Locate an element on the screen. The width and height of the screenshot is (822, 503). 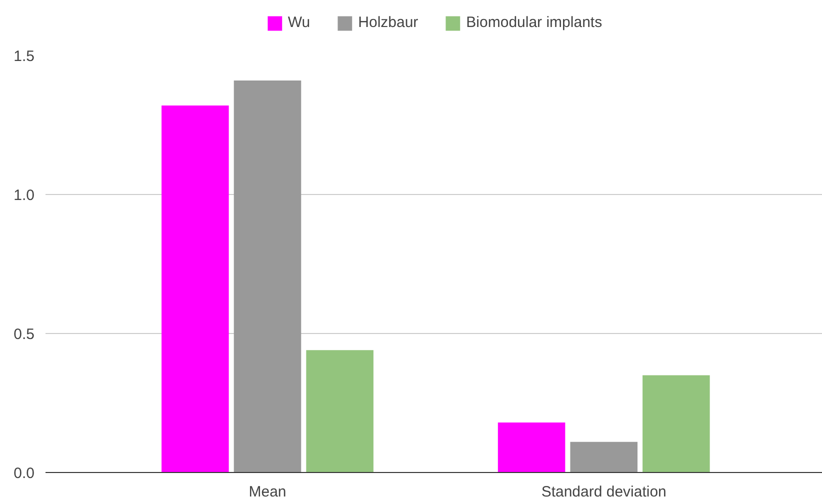
legend-label: Wu is located at coordinates (299, 22).